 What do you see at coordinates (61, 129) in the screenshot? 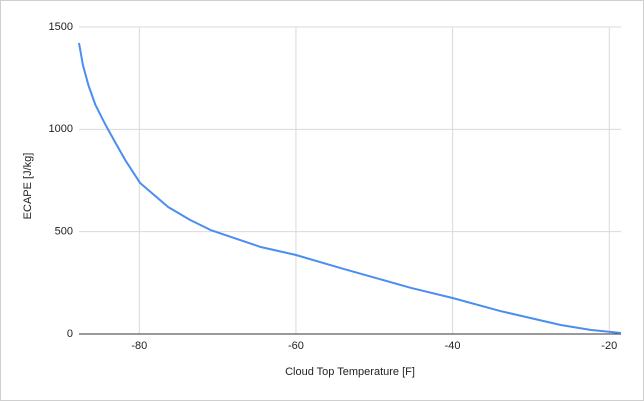
I see `y-tick-label: 1000` at bounding box center [61, 129].